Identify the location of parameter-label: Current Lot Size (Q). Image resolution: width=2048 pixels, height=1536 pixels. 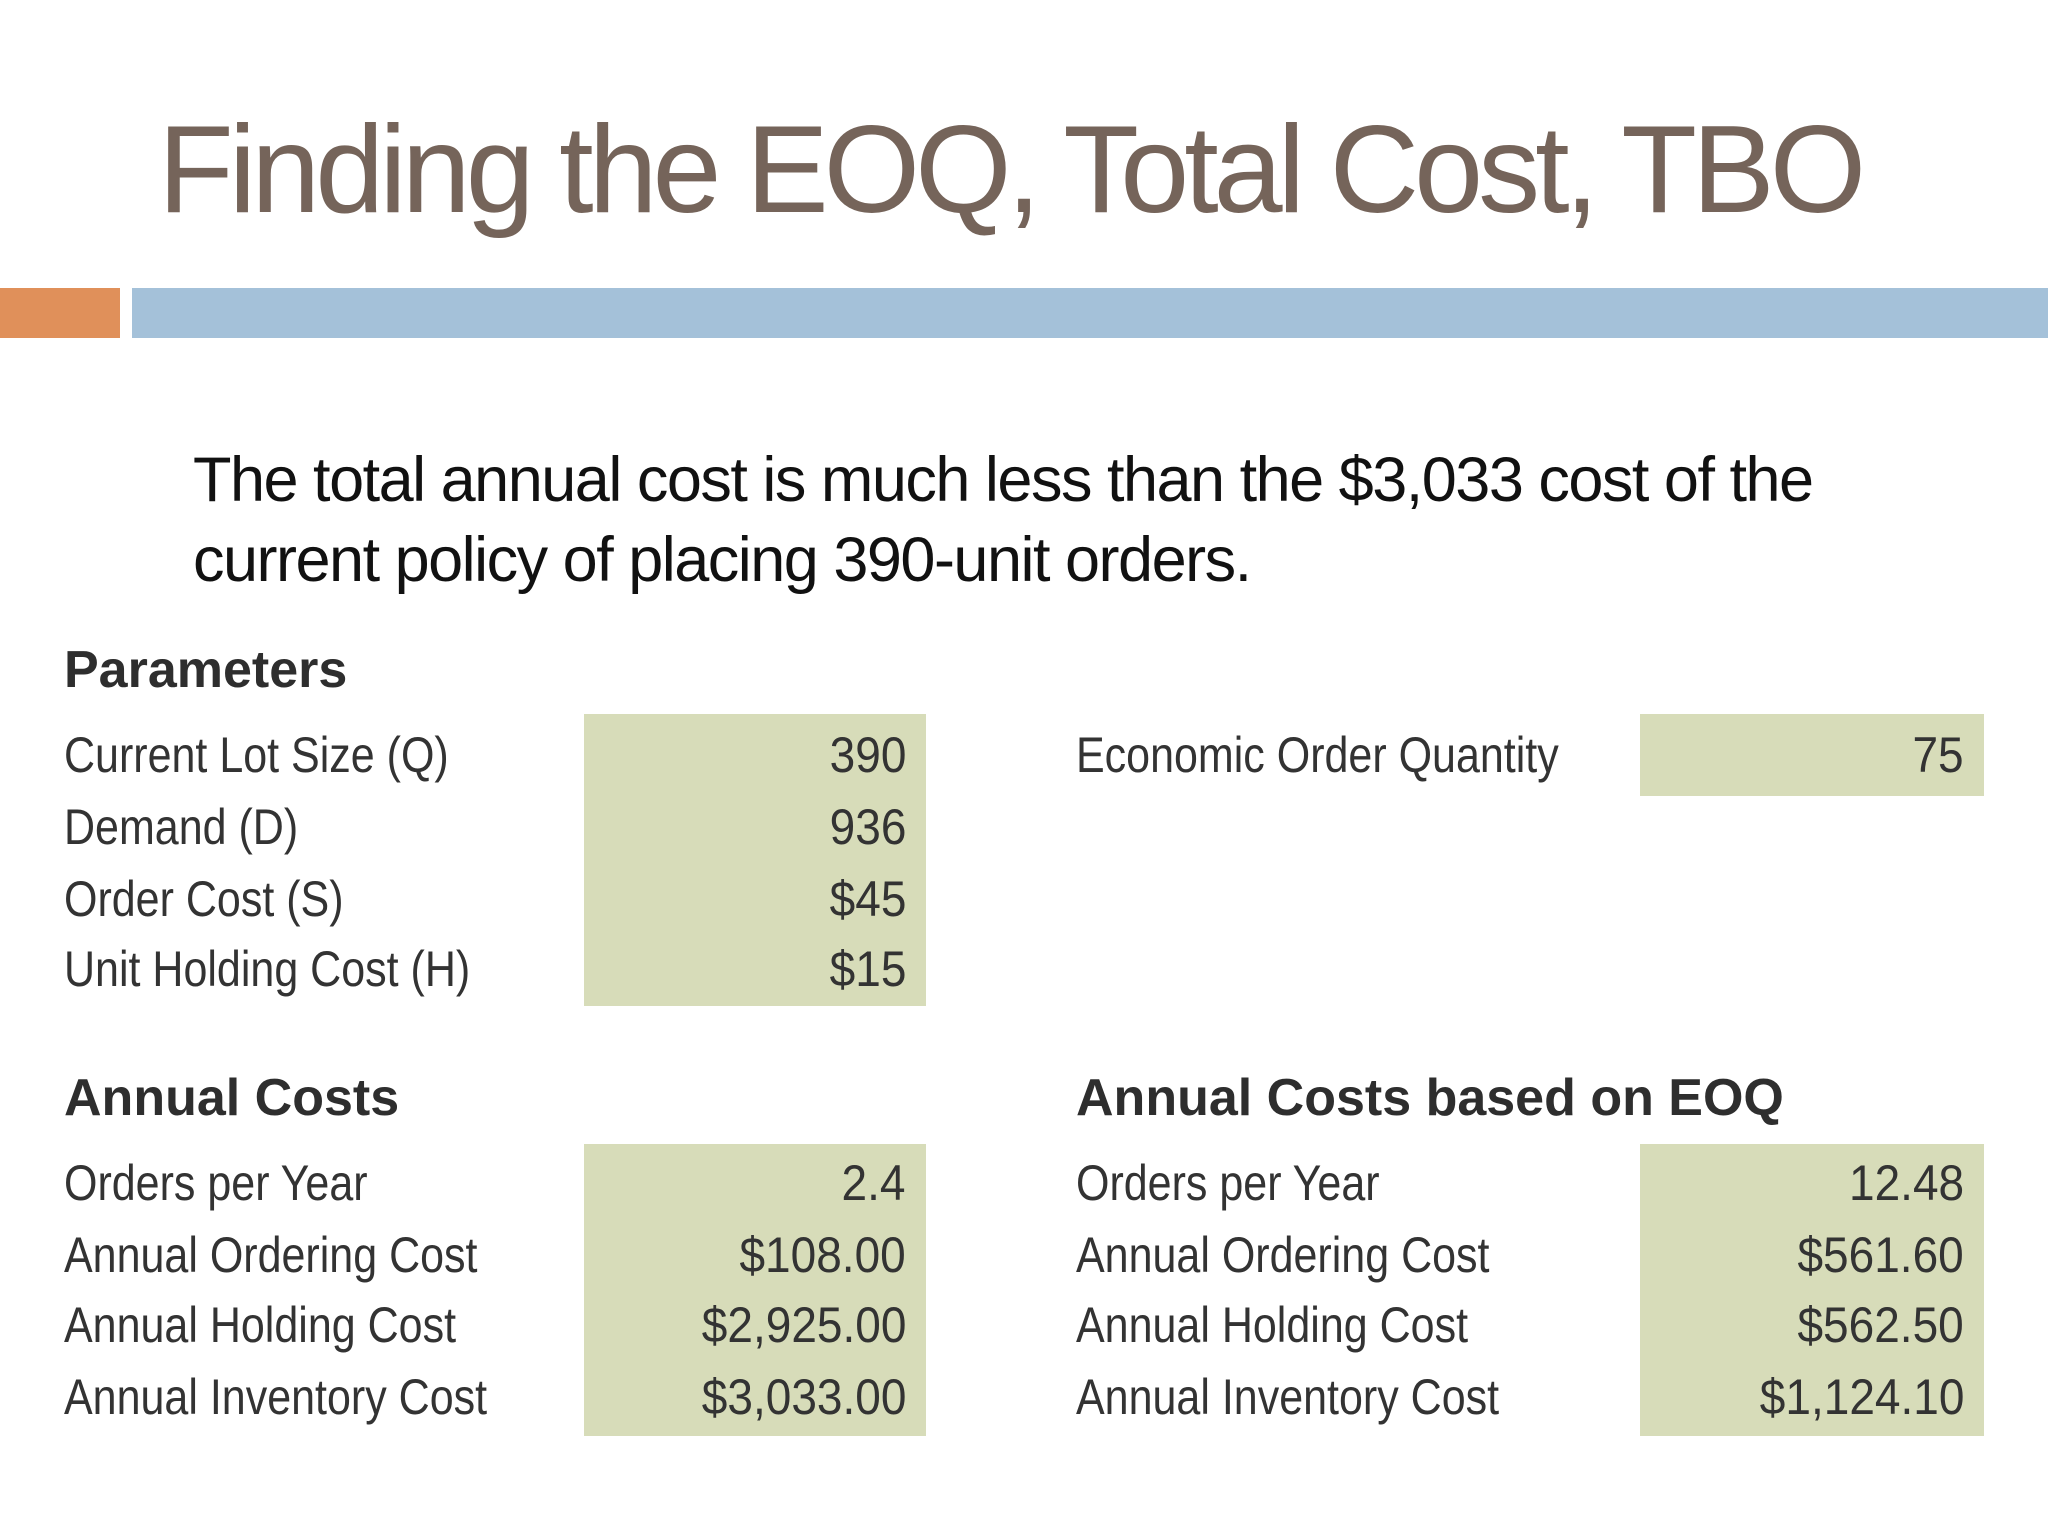
(256, 755).